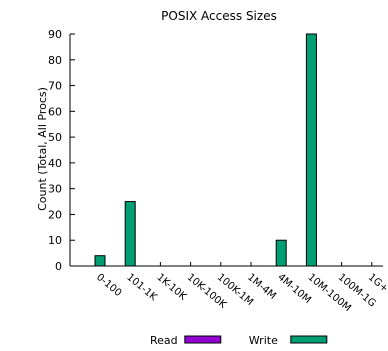 The height and width of the screenshot is (351, 388). Describe the element at coordinates (309, 339) in the screenshot. I see `legend-swatch-write` at that location.